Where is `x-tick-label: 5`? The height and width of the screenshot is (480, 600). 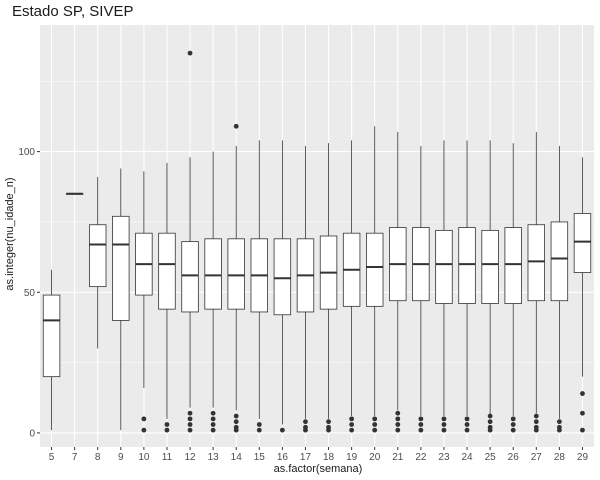 x-tick-label: 5 is located at coordinates (52, 457).